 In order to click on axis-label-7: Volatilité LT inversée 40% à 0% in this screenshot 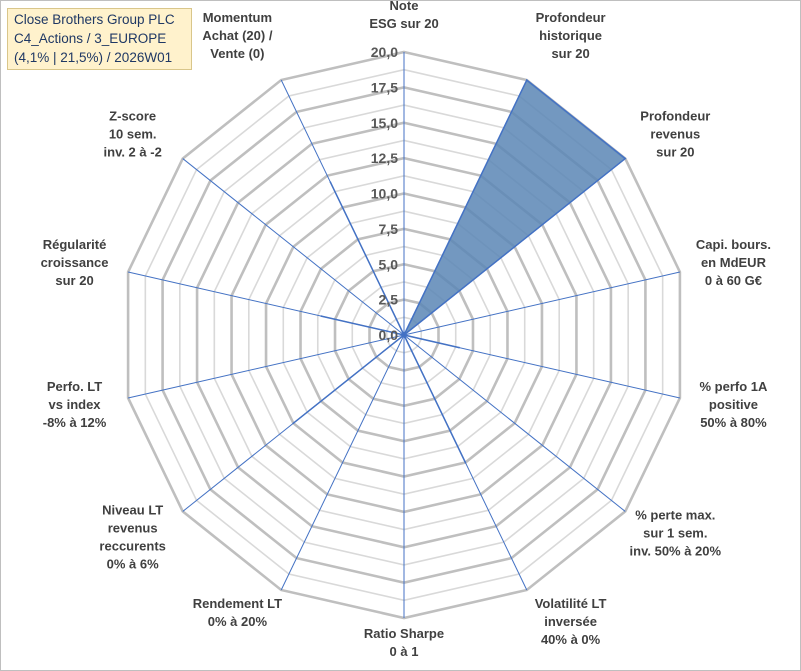, I will do `click(571, 621)`.